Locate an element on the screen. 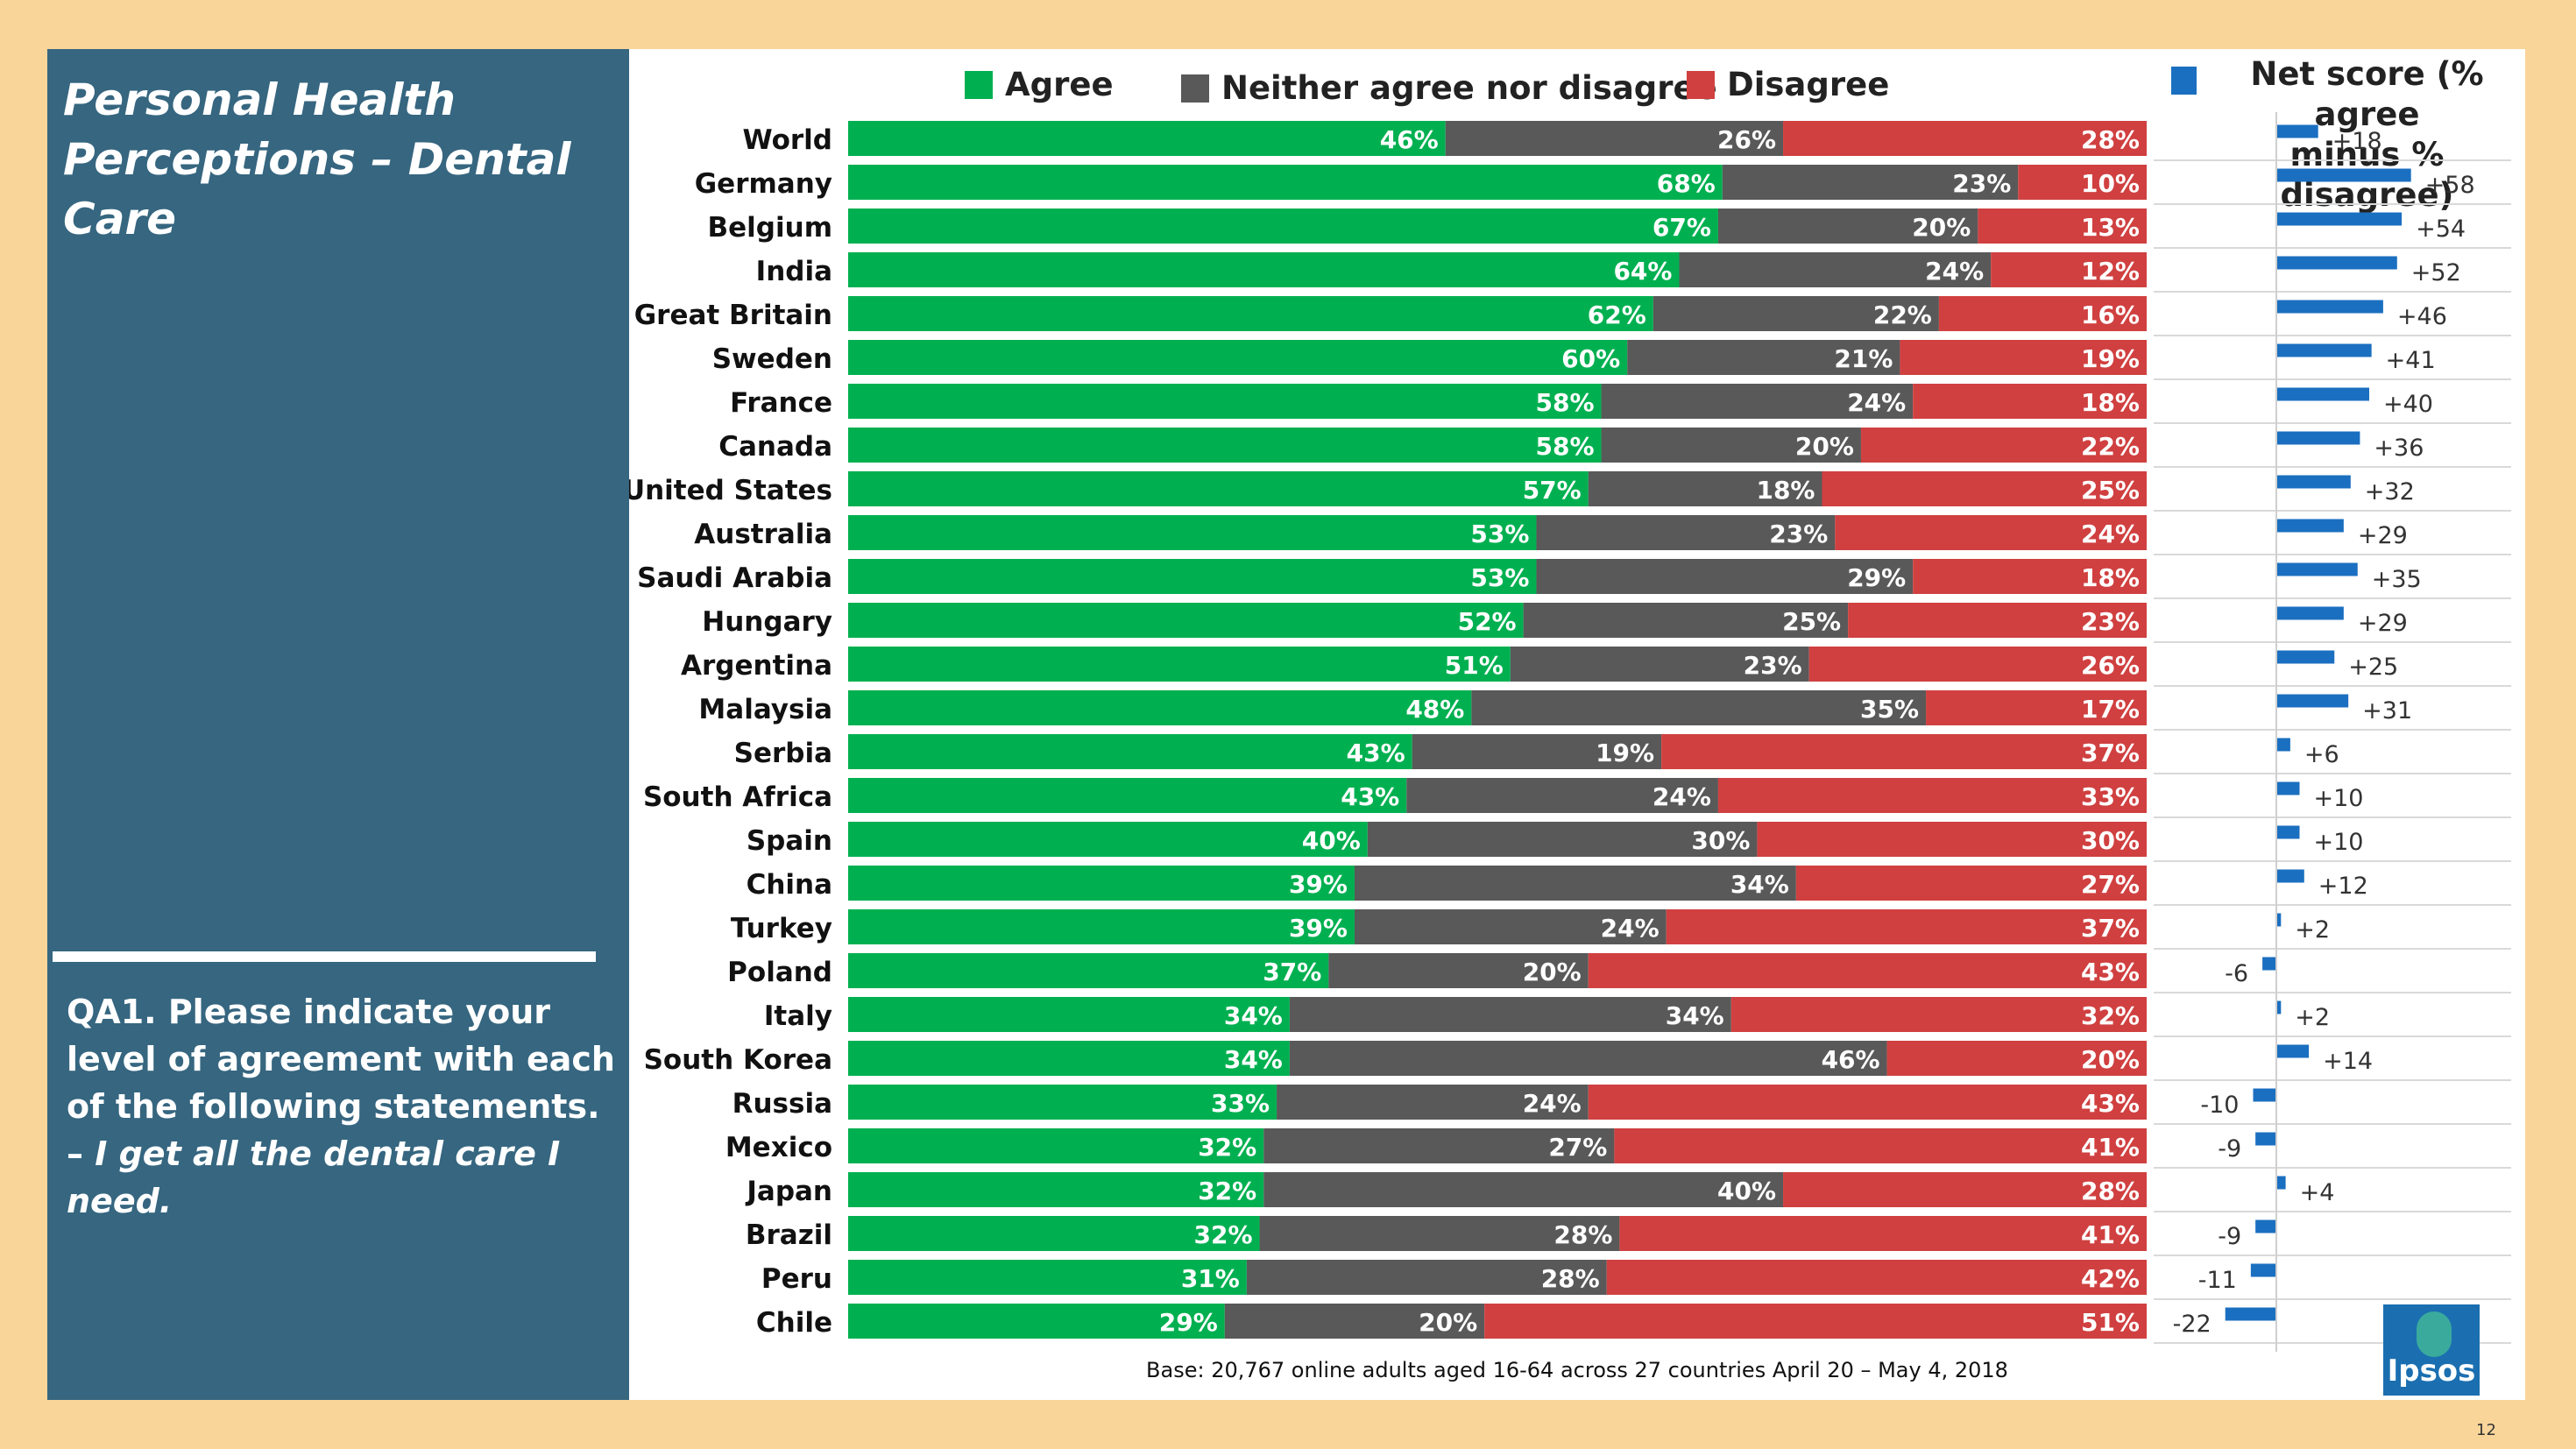 The width and height of the screenshot is (2576, 1449). data-label-disagree-argentina: 26% is located at coordinates (2110, 665).